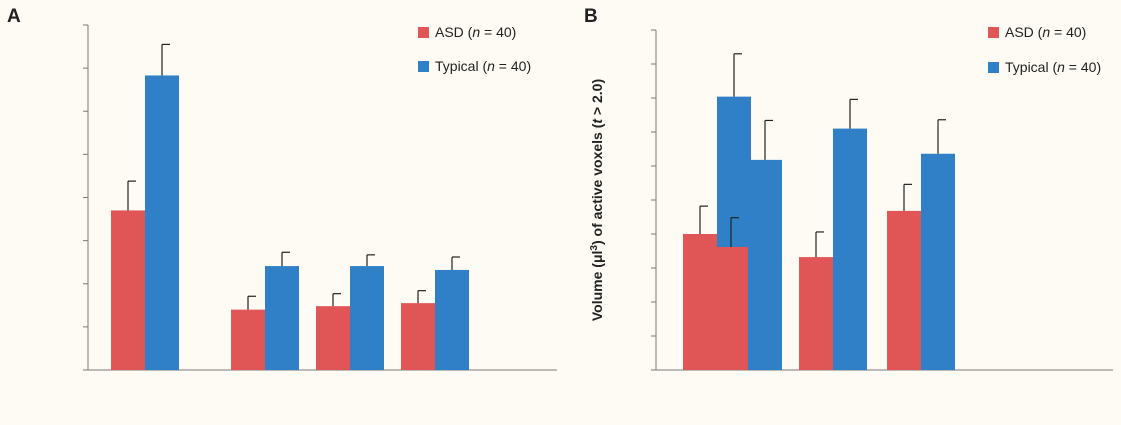 The image size is (1121, 425). Describe the element at coordinates (14, 16) in the screenshot. I see `panel-a-label: A` at that location.